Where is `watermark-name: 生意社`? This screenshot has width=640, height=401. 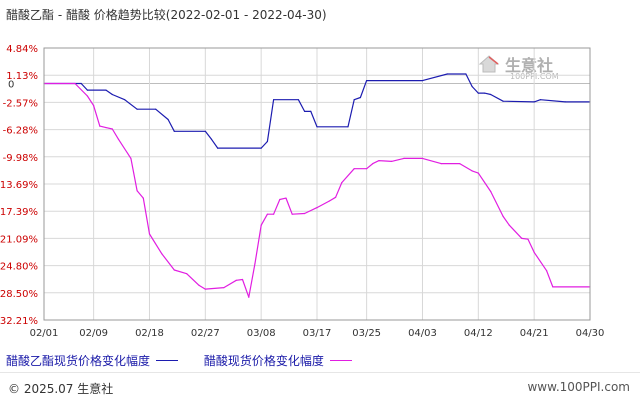
watermark-name: 生意社 is located at coordinates (529, 65).